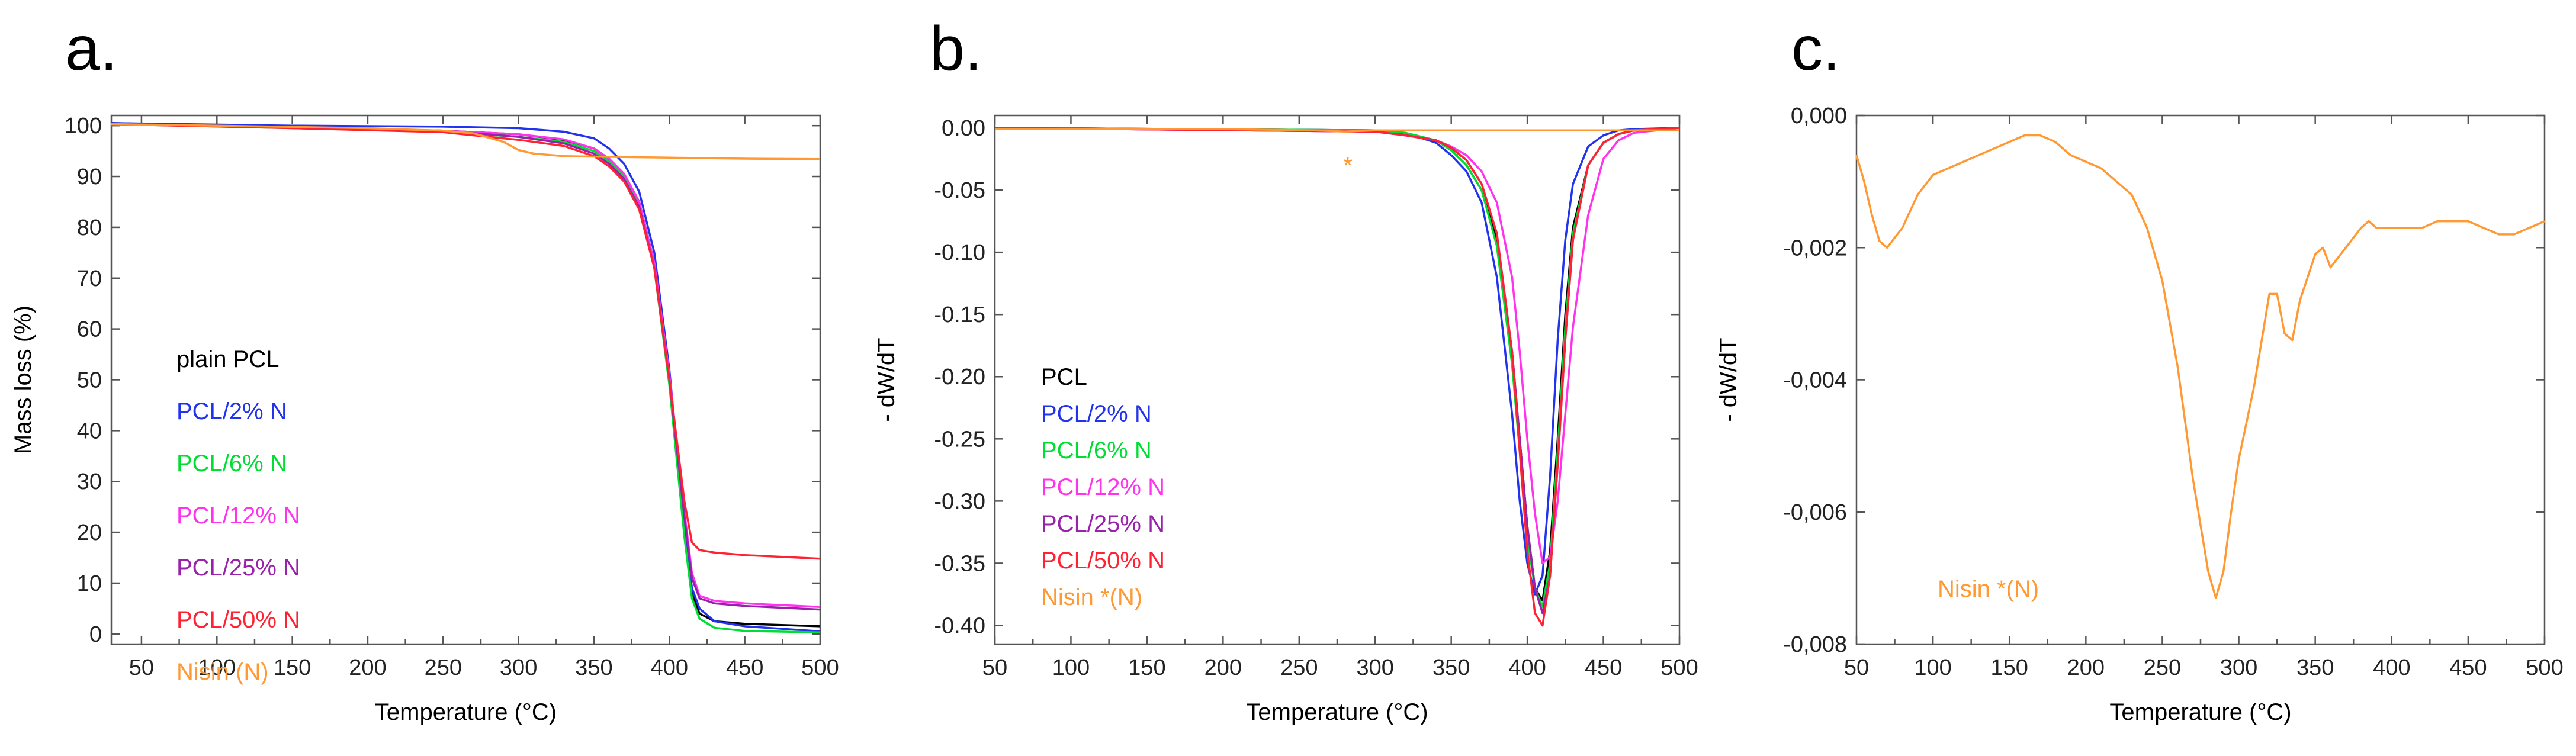 This screenshot has width=2576, height=756. I want to click on y-tick-label: -0.25, so click(960, 439).